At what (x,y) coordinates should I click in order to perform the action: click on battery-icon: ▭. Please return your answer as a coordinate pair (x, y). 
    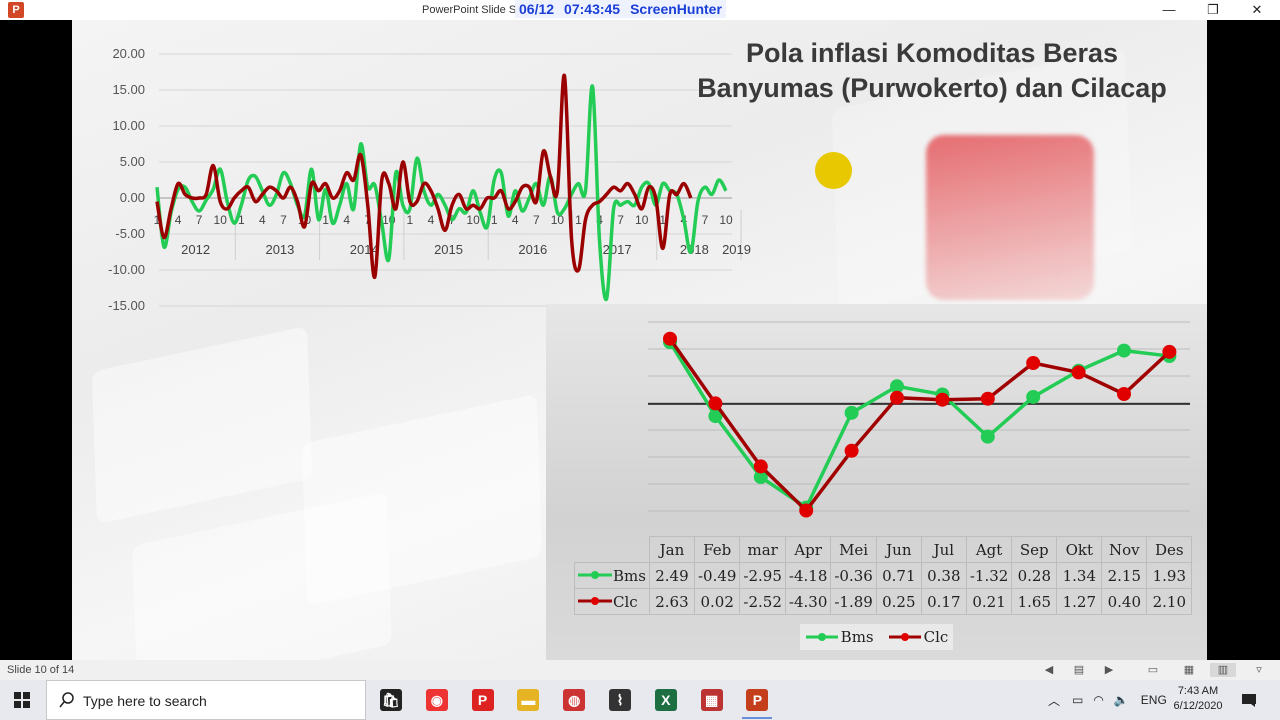
    Looking at the image, I should click on (1078, 700).